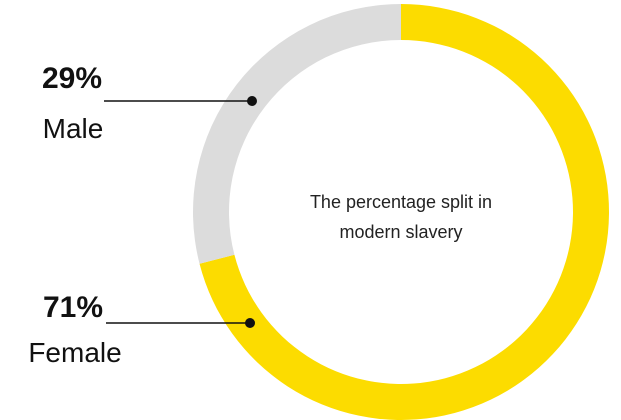 This screenshot has height=420, width=621. I want to click on center-label-line-2: modern slavery, so click(400, 232).